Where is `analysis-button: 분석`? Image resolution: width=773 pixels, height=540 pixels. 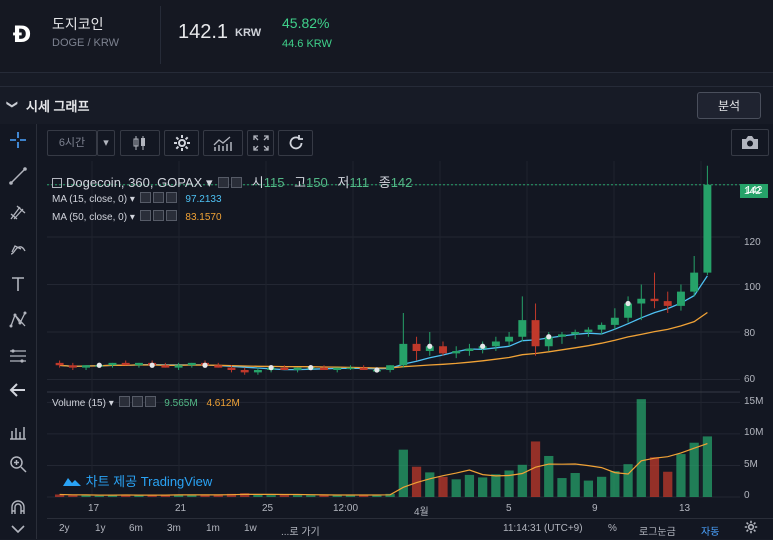
analysis-button: 분석 is located at coordinates (729, 105).